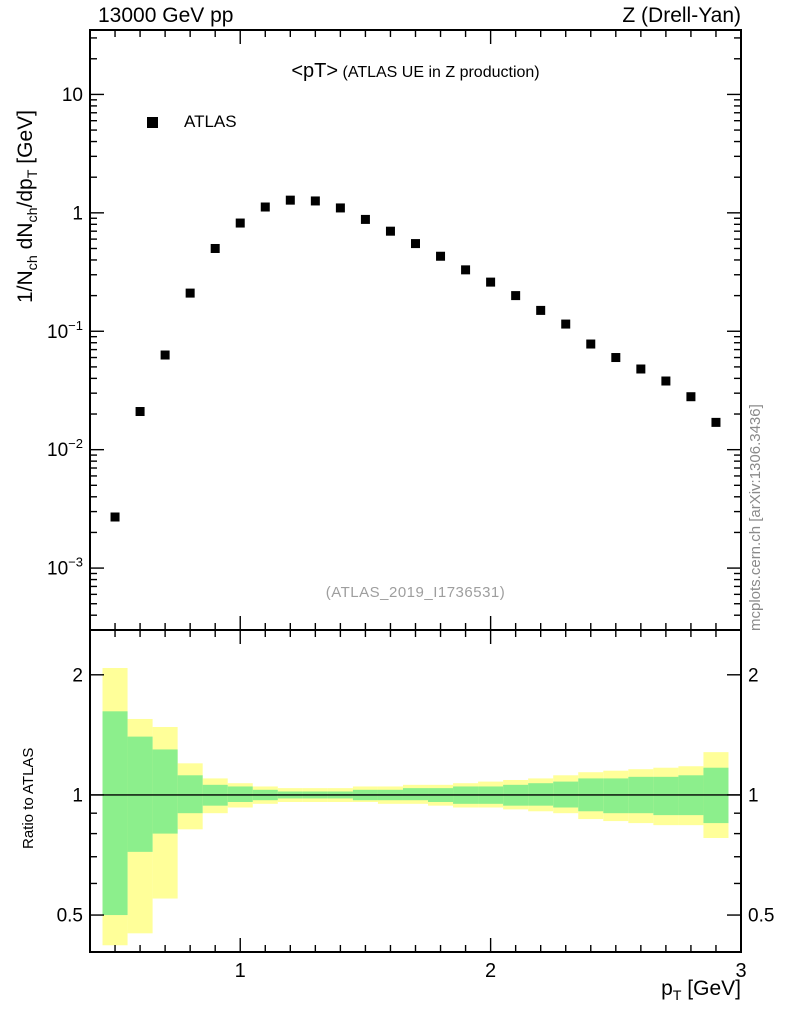 The image size is (786, 1024). I want to click on x-tick-label: 2, so click(490, 971).